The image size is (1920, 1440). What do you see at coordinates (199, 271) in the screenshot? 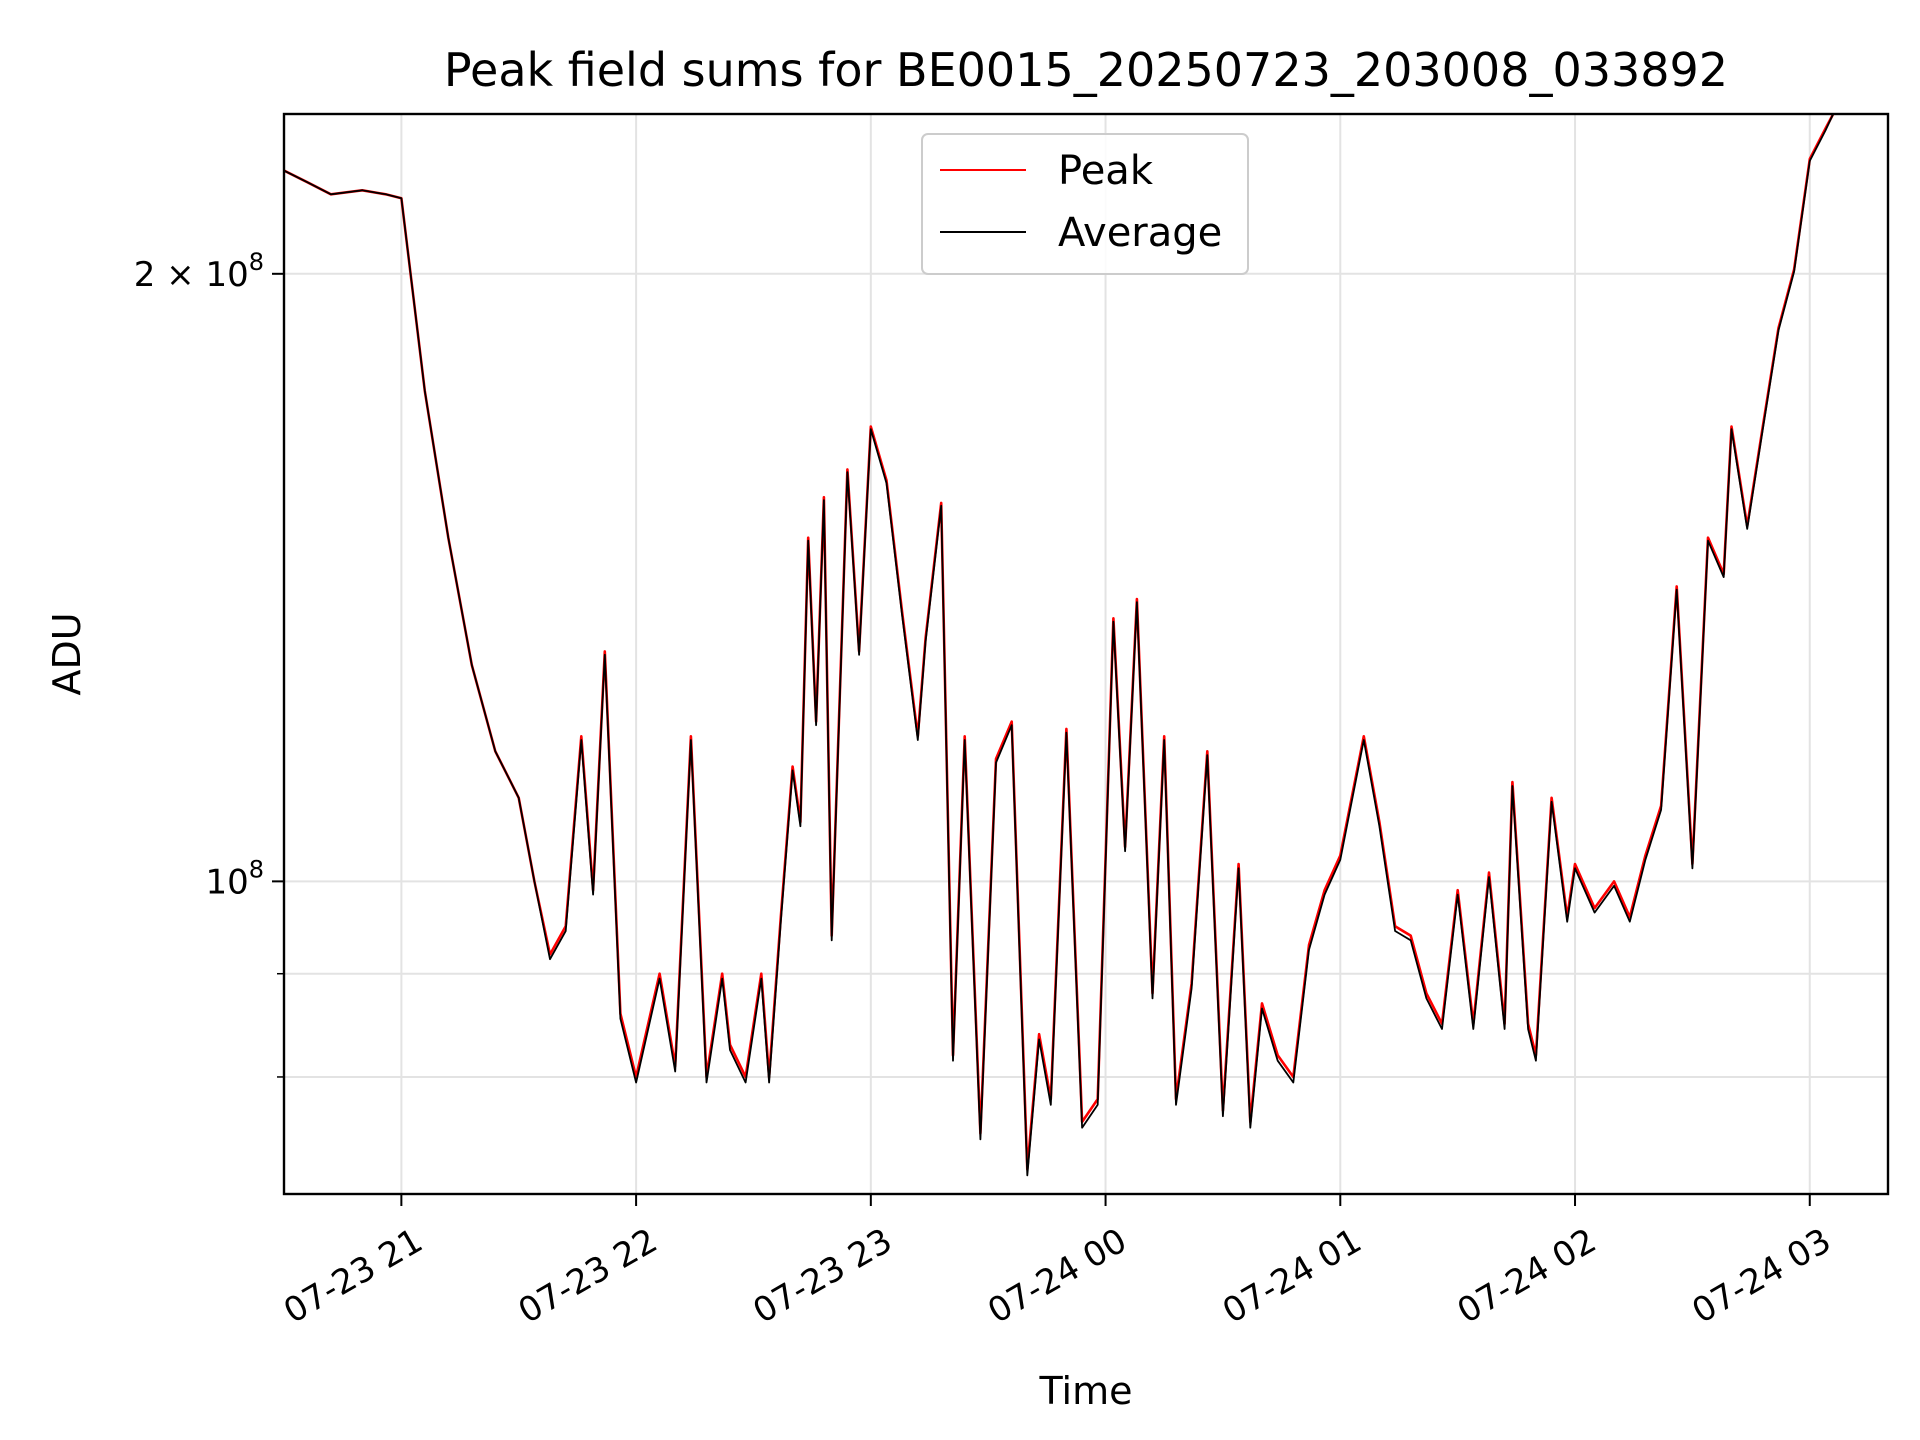
I see `y-tick-label: 2 × 108` at bounding box center [199, 271].